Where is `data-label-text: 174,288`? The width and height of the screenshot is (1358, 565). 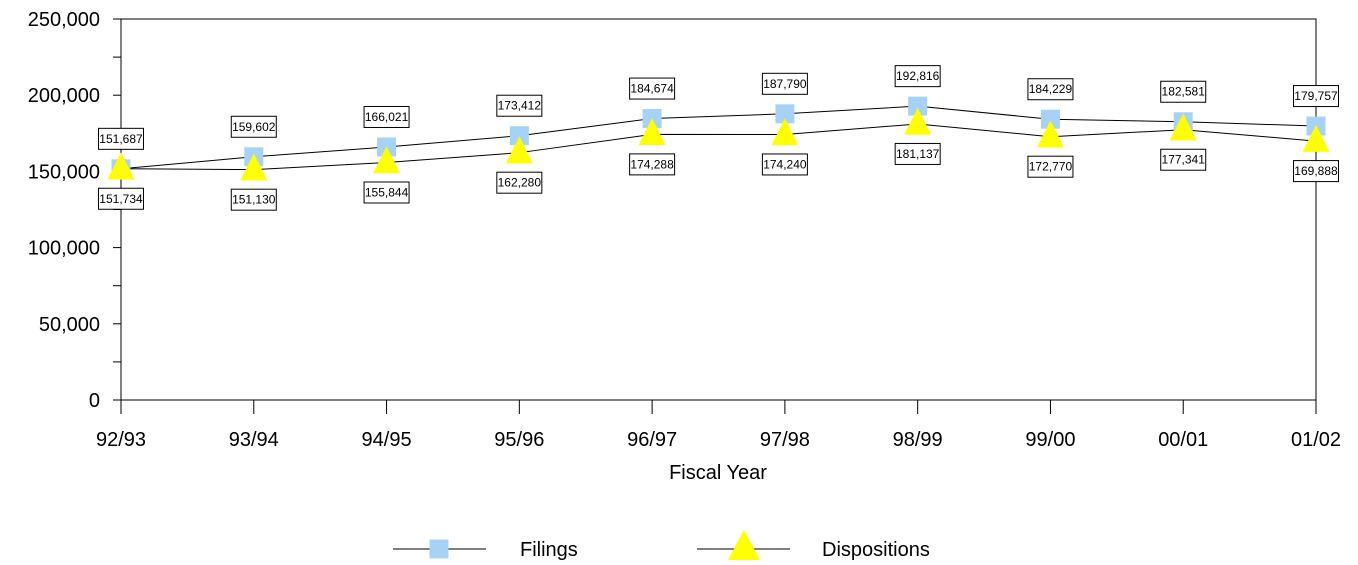 data-label-text: 174,288 is located at coordinates (652, 164).